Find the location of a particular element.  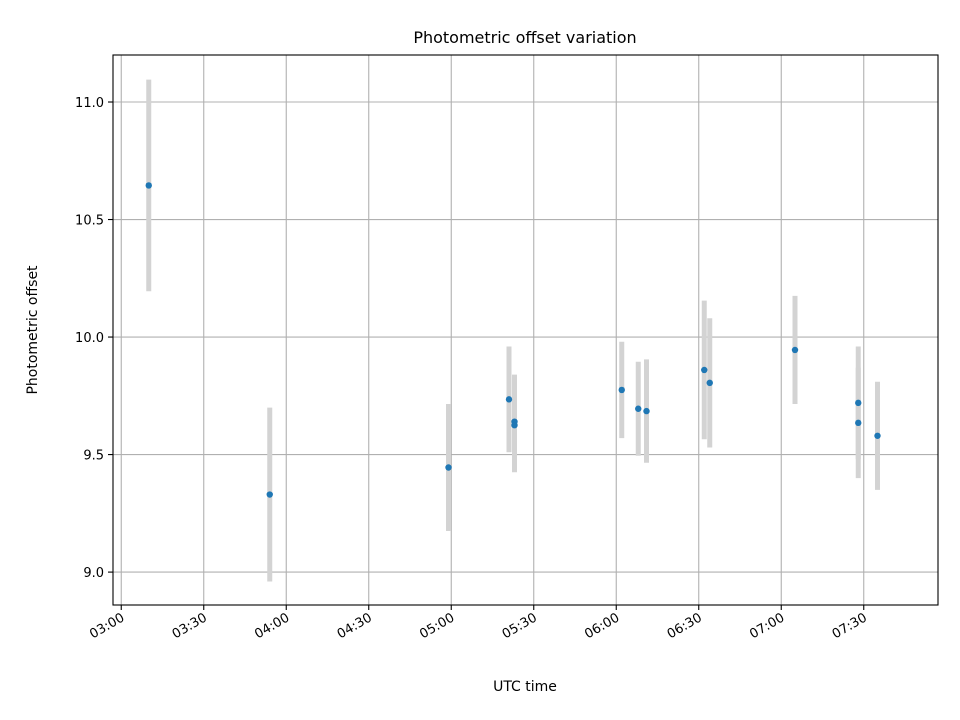

y-tick-label: 10.0 is located at coordinates (89, 338).